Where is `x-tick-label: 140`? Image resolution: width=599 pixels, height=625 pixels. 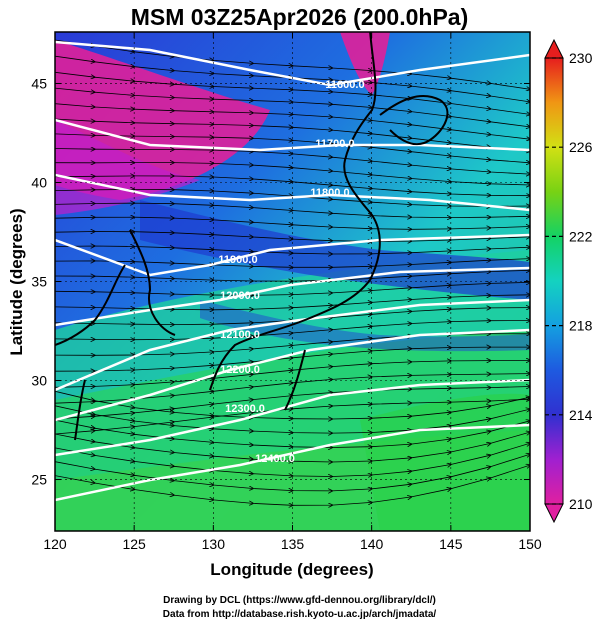
x-tick-label: 140 is located at coordinates (372, 544).